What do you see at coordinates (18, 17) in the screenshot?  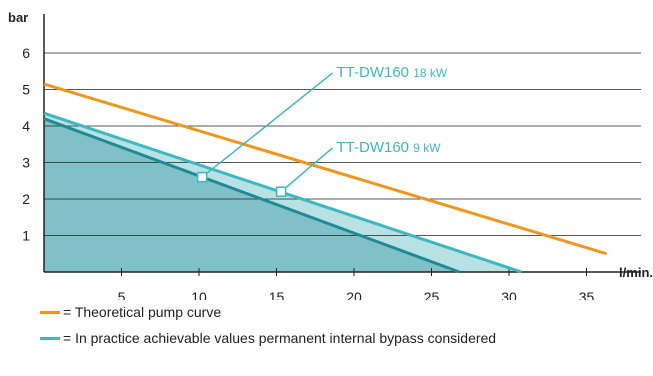 I see `y-axis-label: bar` at bounding box center [18, 17].